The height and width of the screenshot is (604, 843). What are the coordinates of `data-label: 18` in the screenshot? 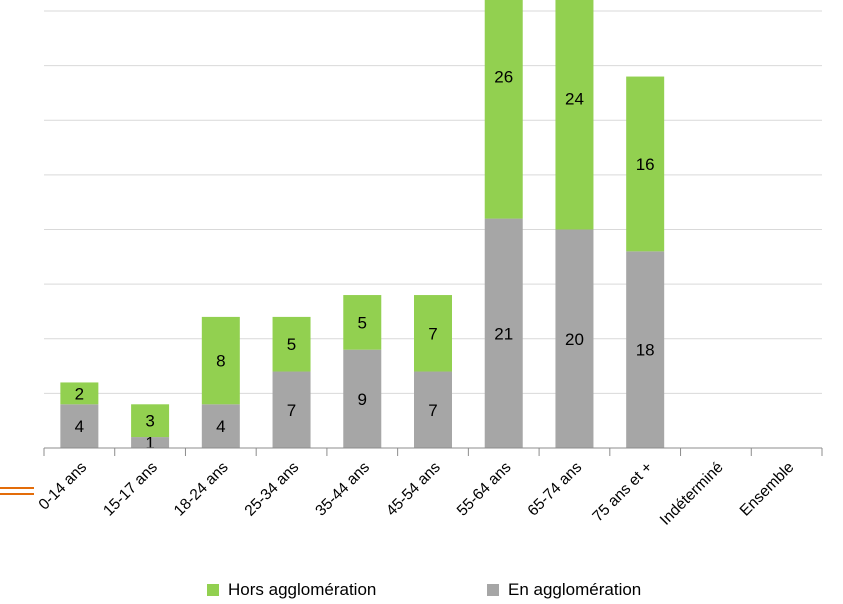 It's located at (645, 350).